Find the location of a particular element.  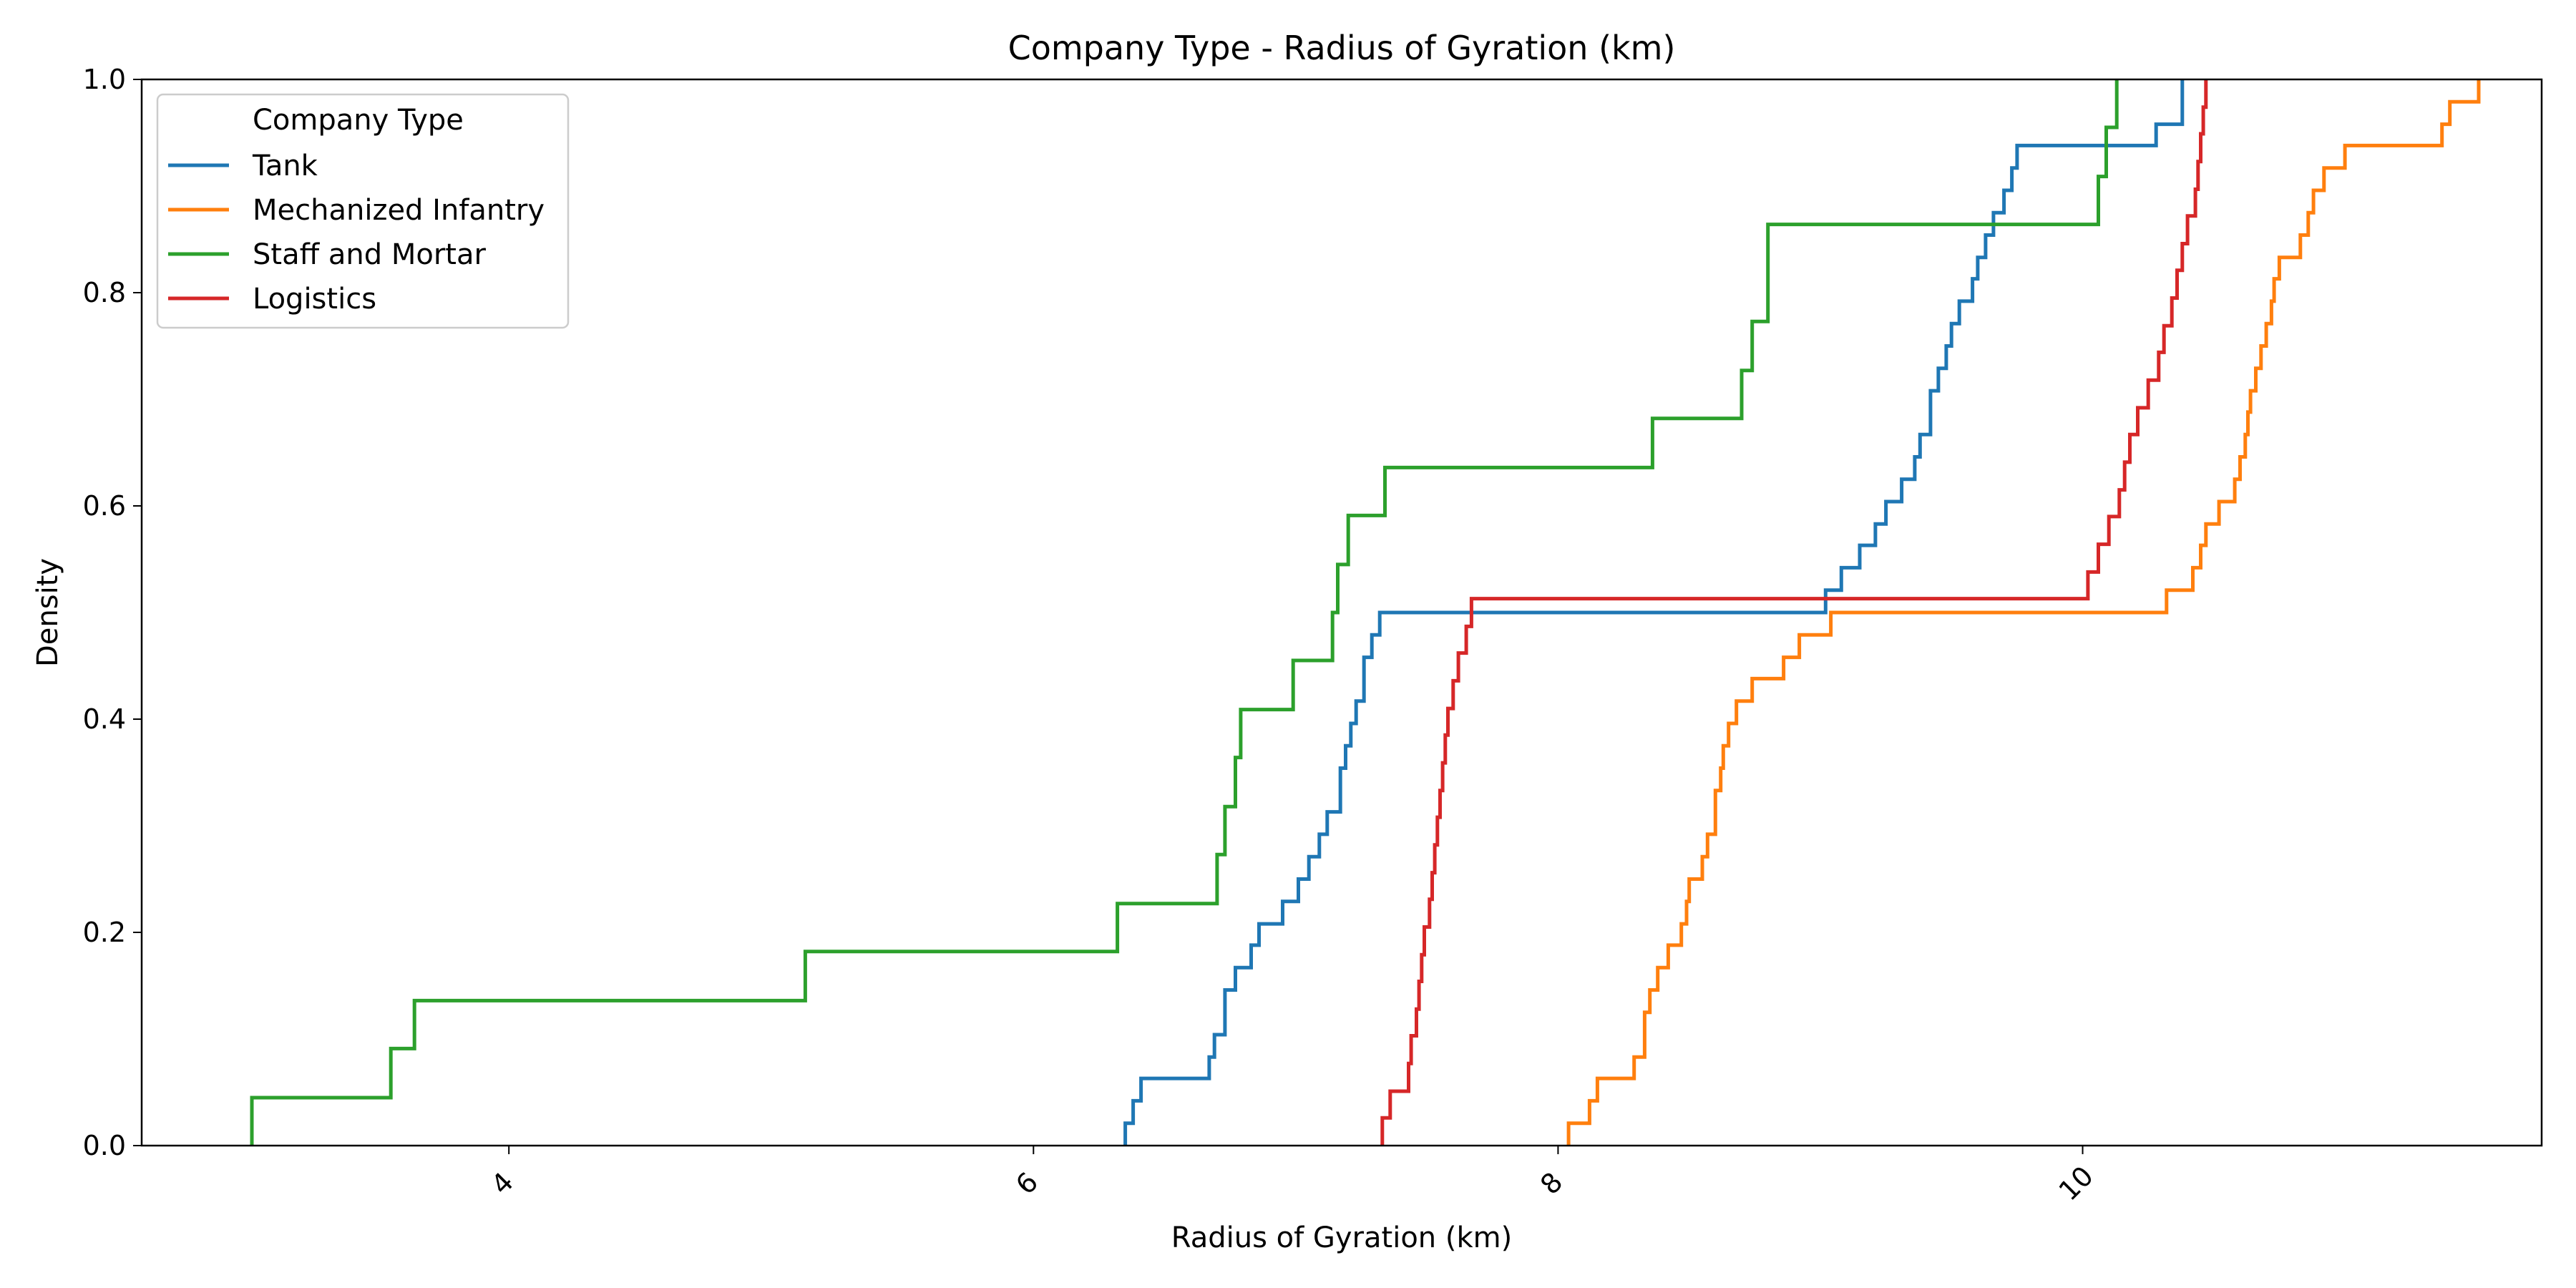

y-axis-label: Density is located at coordinates (48, 612).